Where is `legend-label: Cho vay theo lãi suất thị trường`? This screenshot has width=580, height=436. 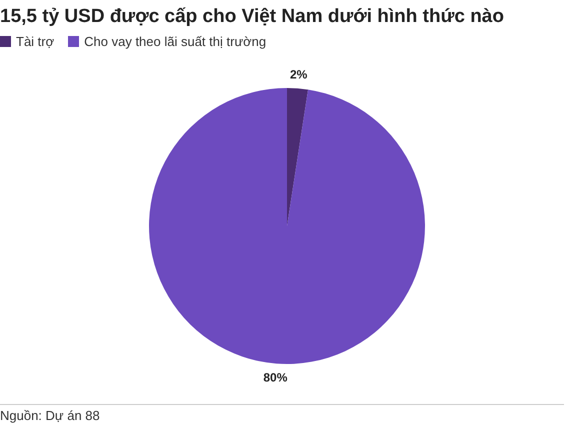 legend-label: Cho vay theo lãi suất thị trường is located at coordinates (175, 41).